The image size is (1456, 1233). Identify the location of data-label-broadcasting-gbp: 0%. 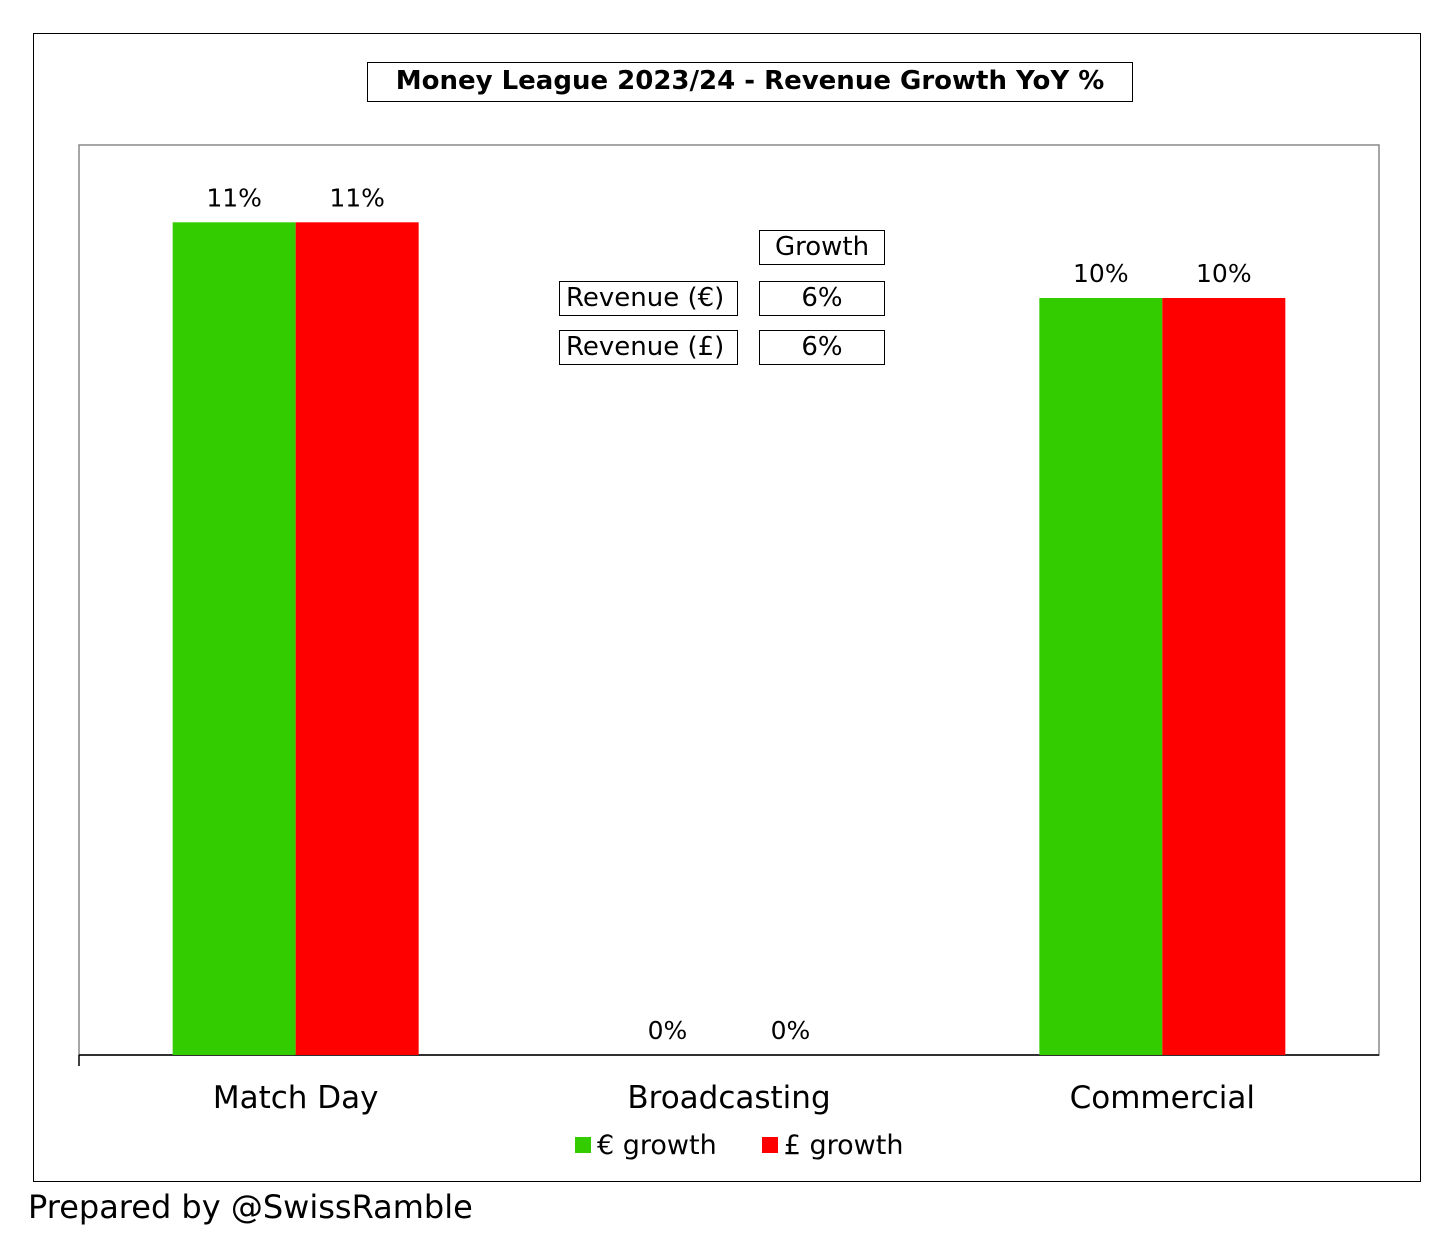
(791, 1030).